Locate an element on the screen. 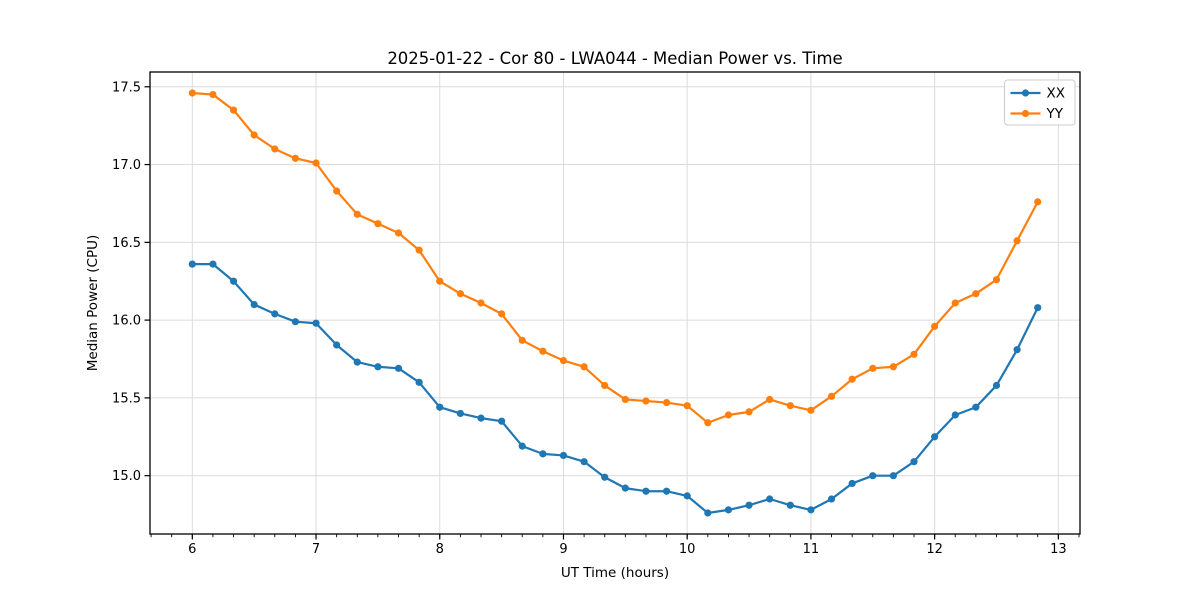  y-axis-label: Median Power (CPU) is located at coordinates (93, 303).